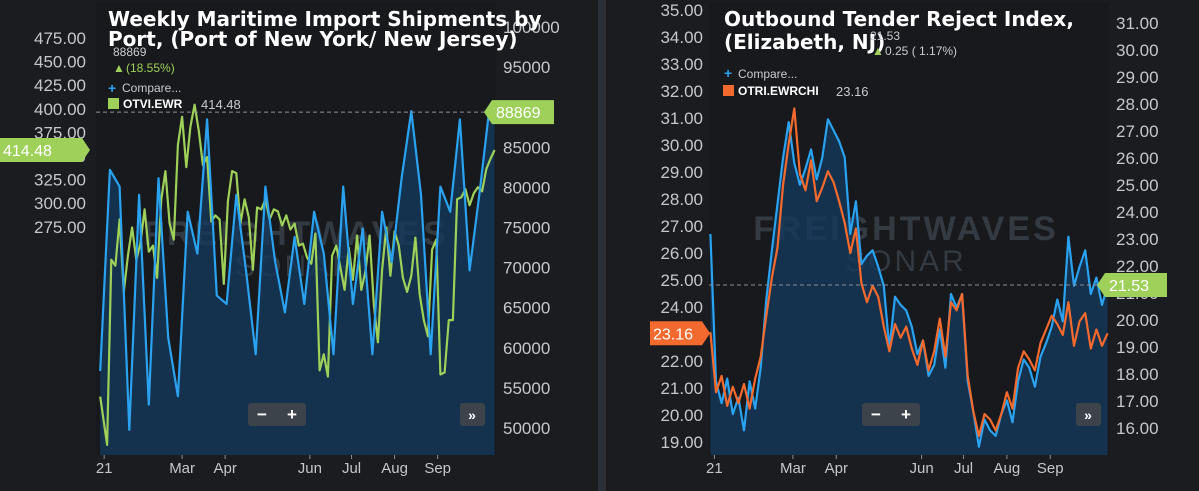  What do you see at coordinates (526, 187) in the screenshot?
I see `y-right-tick-label: 80000` at bounding box center [526, 187].